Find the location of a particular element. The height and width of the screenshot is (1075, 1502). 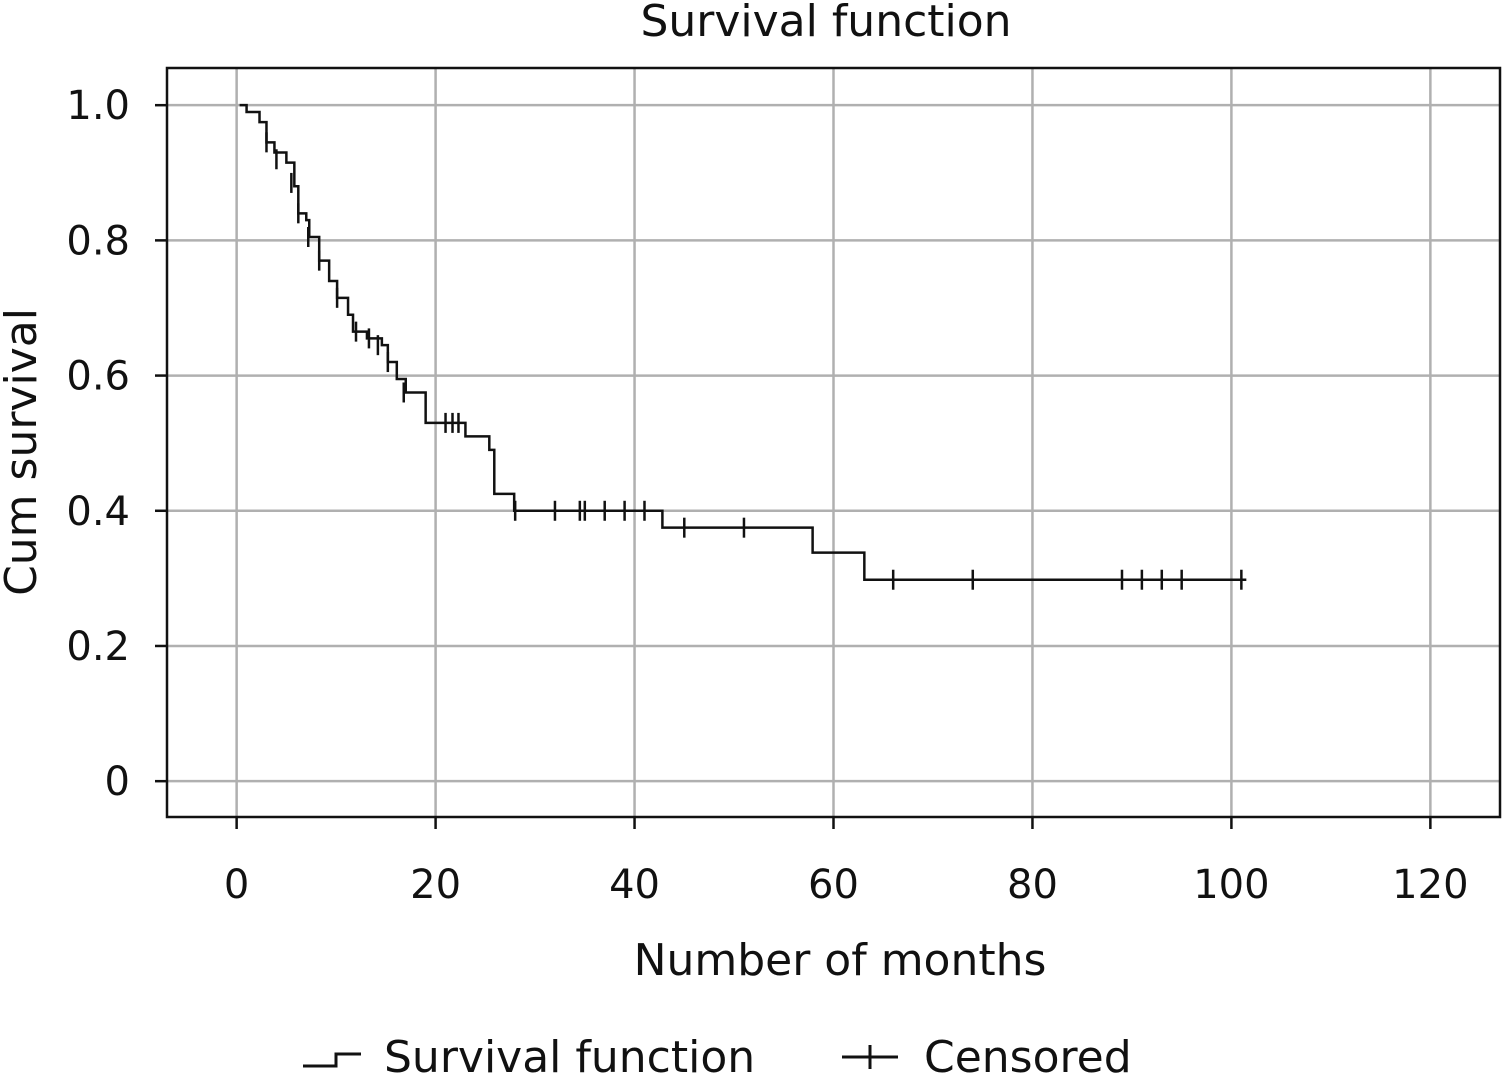

y-tick-label: 0 is located at coordinates (117, 782).